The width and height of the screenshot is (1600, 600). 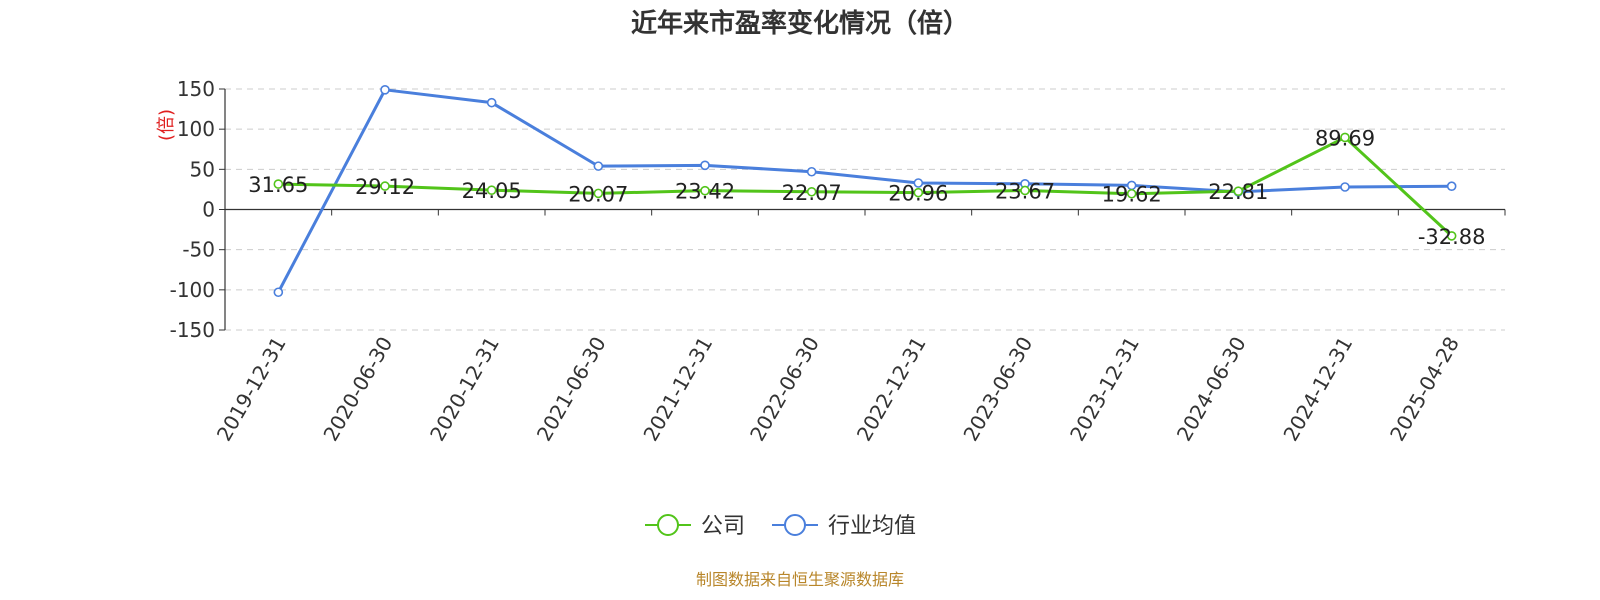 I want to click on y-tick-label: 100, so click(x=196, y=129).